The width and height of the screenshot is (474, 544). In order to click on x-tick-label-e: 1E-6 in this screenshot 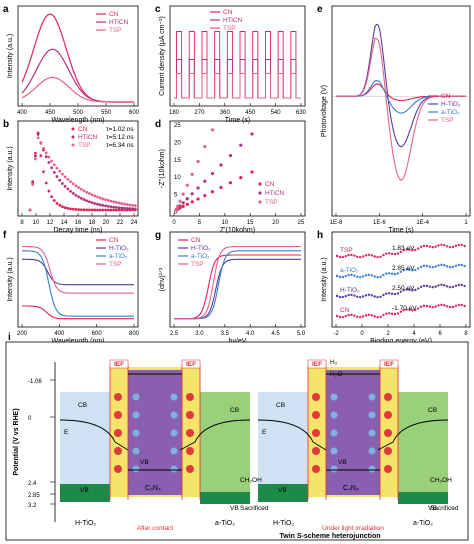, I will do `click(379, 223)`.